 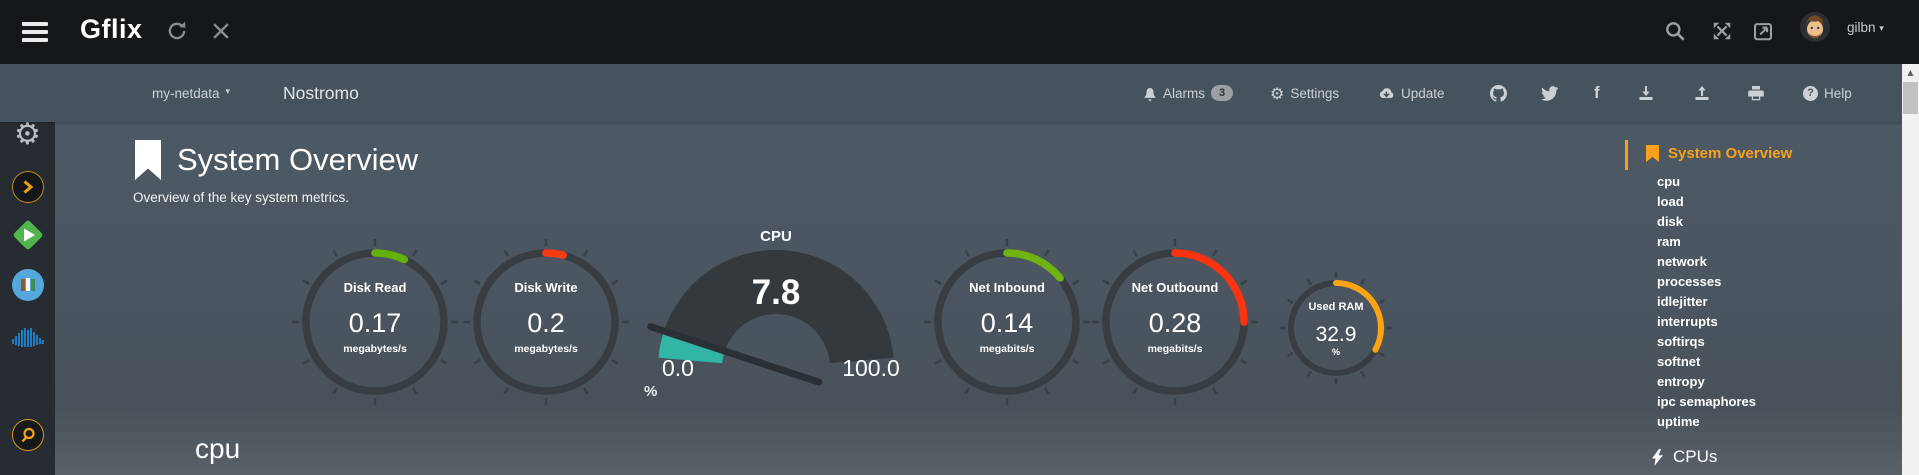 What do you see at coordinates (1910, 98) in the screenshot?
I see `scrollbar-thumb` at bounding box center [1910, 98].